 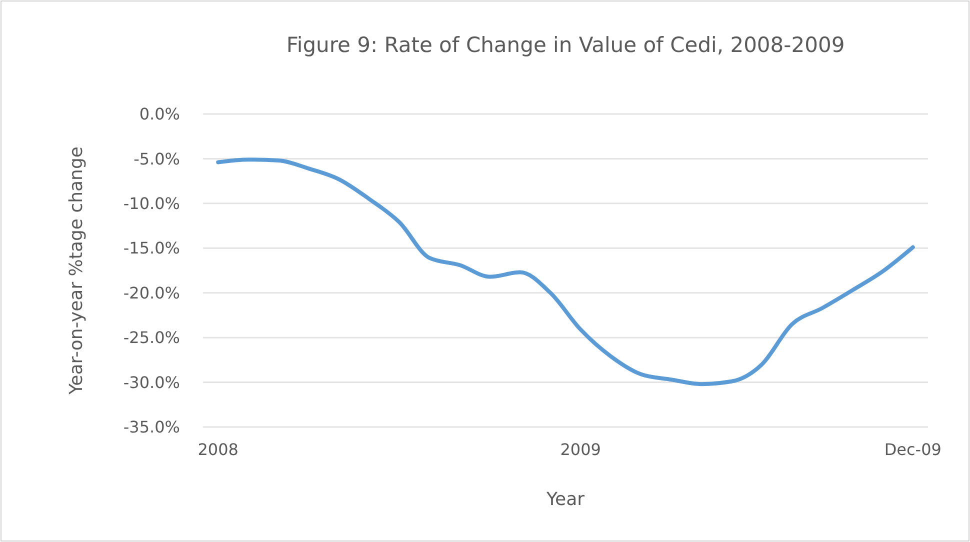 What do you see at coordinates (151, 292) in the screenshot?
I see `y-tick-label: -20.0%` at bounding box center [151, 292].